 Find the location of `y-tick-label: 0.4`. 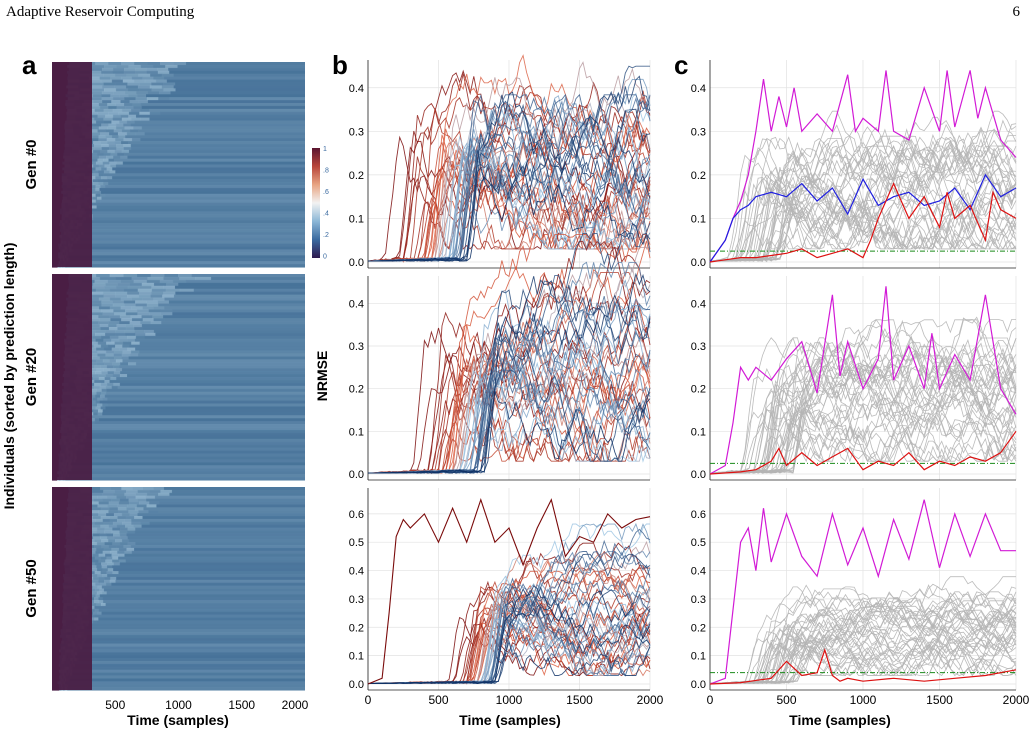

y-tick-label: 0.4 is located at coordinates (698, 89).